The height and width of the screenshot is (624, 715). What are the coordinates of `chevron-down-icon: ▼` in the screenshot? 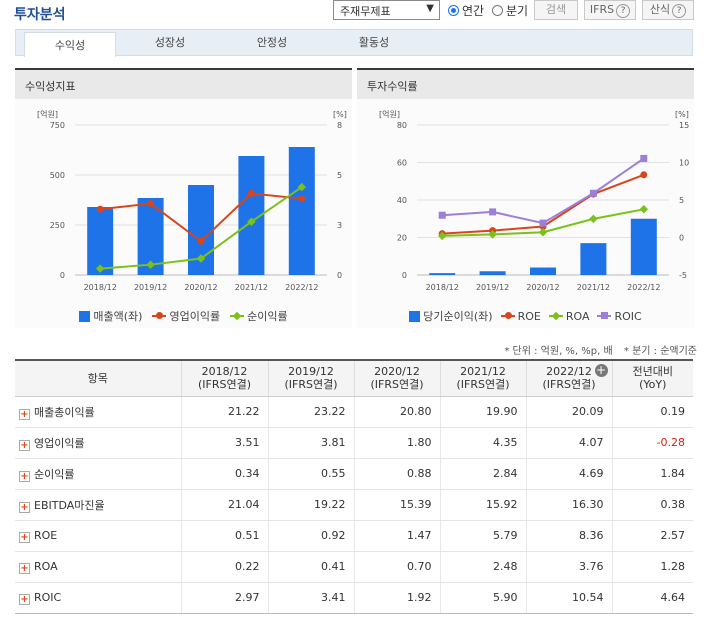 It's located at (430, 8).